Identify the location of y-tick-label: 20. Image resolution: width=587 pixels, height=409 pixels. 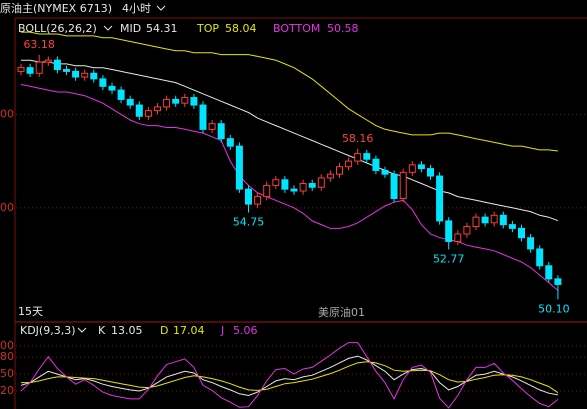
(7, 390).